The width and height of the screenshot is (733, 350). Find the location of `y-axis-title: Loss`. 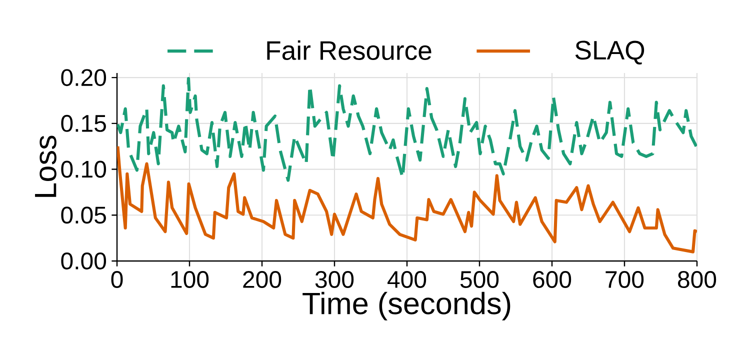

y-axis-title: Loss is located at coordinates (45, 166).